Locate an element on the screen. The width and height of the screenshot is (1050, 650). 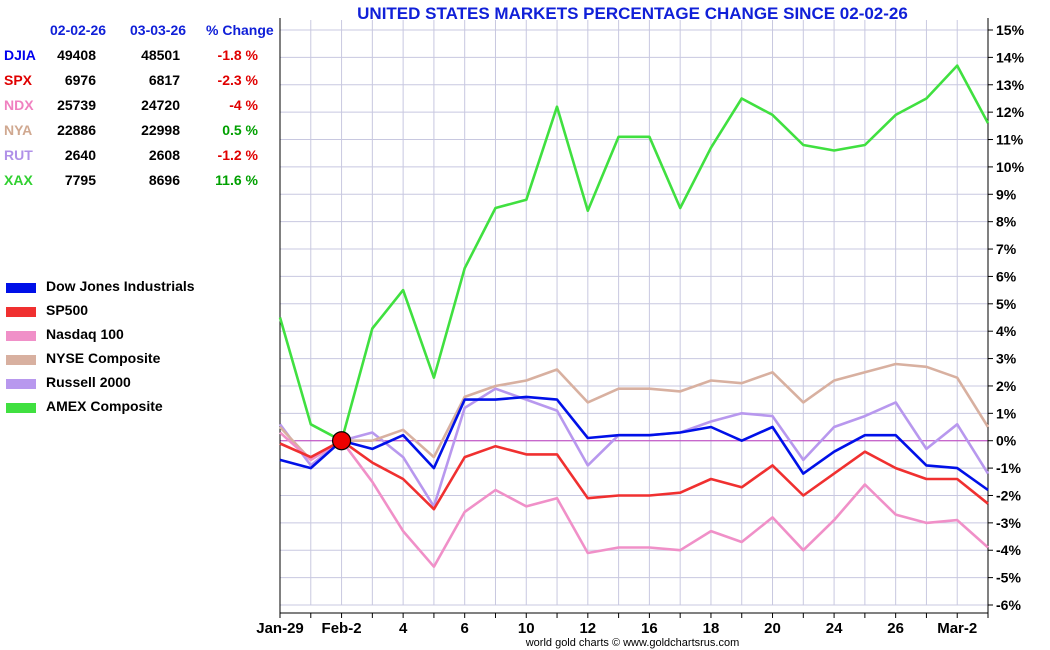
series-line-nyse-composite is located at coordinates (634, 412).